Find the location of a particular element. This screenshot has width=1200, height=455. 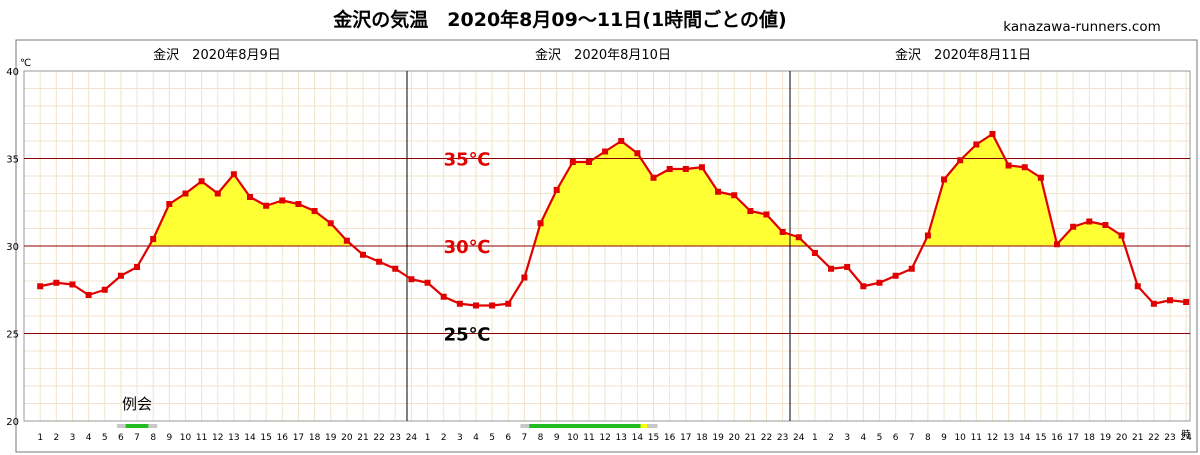

reference-labels: 35℃ 30℃ 25℃ is located at coordinates (467, 248).